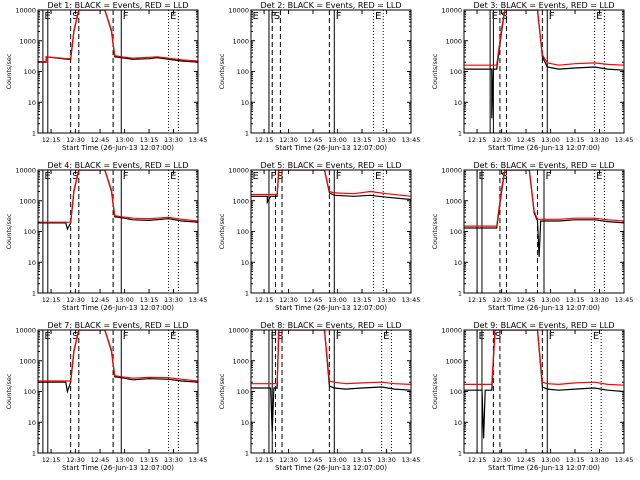 The height and width of the screenshot is (480, 640). What do you see at coordinates (118, 5) in the screenshot?
I see `panel-title: Det 1: BLACK = Events, RED = LLD` at bounding box center [118, 5].